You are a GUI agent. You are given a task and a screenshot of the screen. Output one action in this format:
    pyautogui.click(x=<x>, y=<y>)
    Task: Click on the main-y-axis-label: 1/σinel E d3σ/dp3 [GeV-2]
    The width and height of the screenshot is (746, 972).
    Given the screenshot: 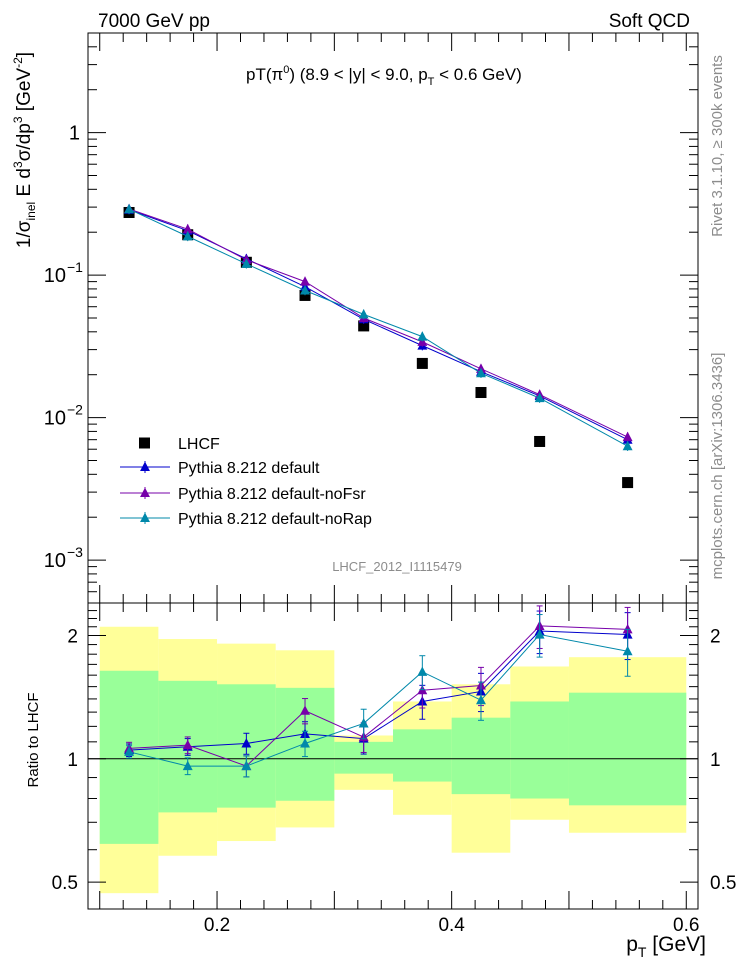 What is the action you would take?
    pyautogui.click(x=24, y=150)
    